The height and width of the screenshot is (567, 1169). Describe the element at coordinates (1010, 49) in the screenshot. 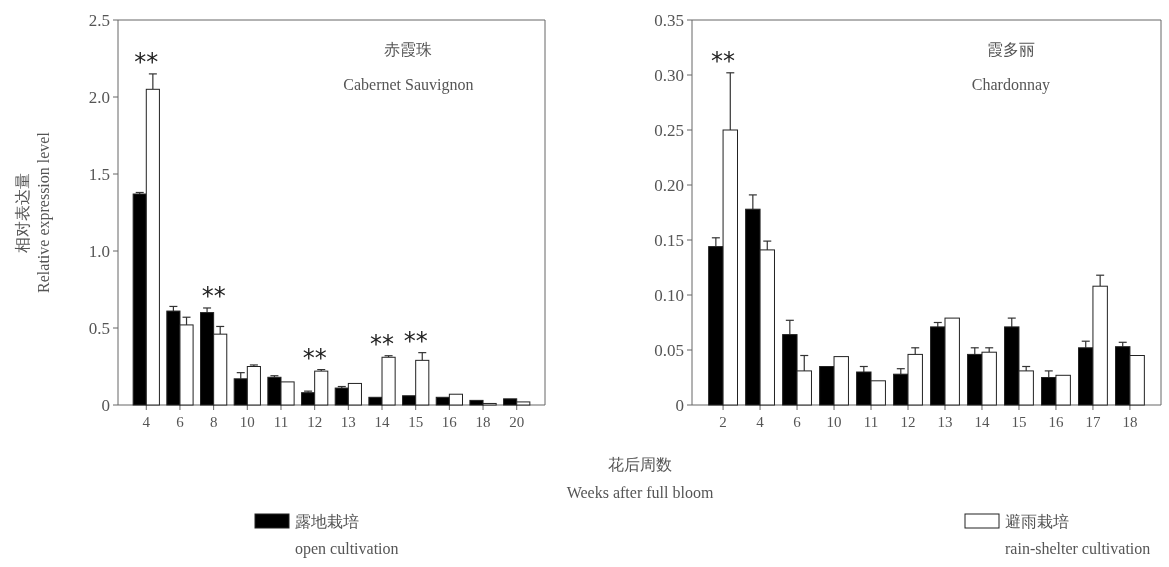

I see `text: 霞多丽` at that location.